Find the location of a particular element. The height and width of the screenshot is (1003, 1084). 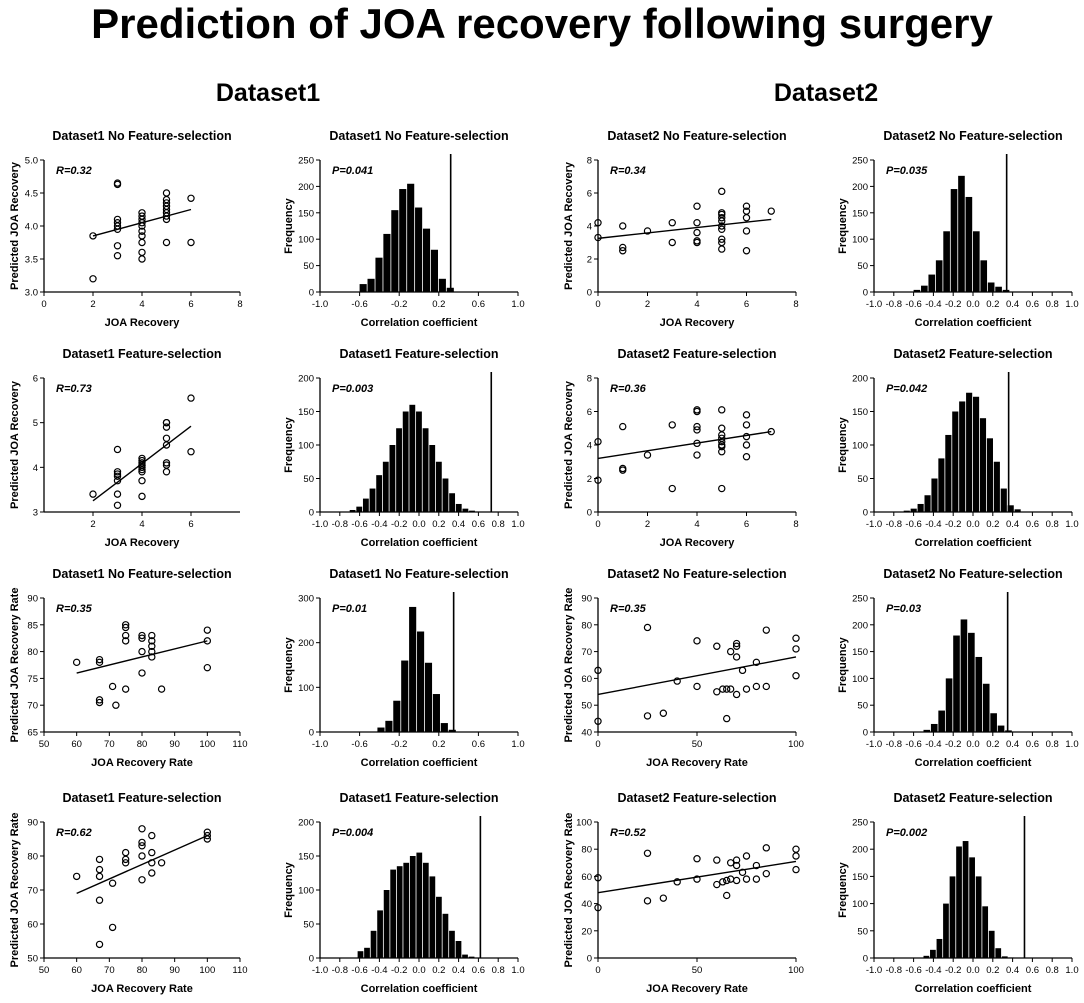

y-tick-label: 75 is located at coordinates (32, 679).